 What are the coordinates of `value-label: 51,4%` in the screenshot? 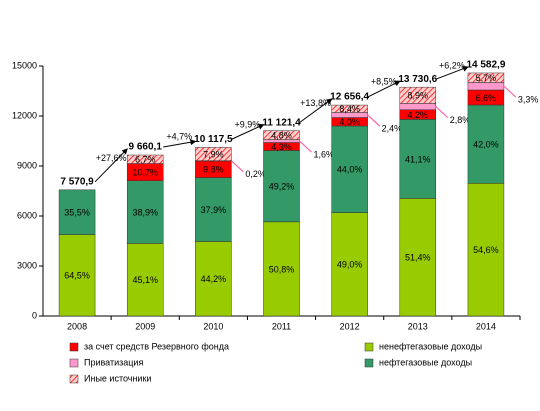 It's located at (418, 258).